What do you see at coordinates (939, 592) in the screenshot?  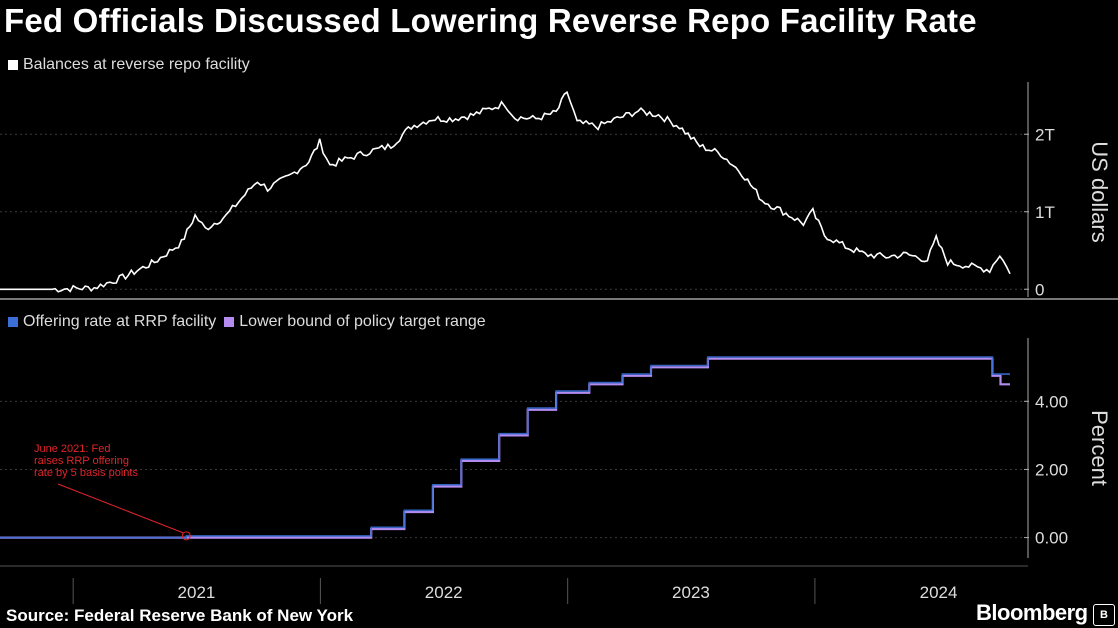 I see `xtick-label: 2024` at bounding box center [939, 592].